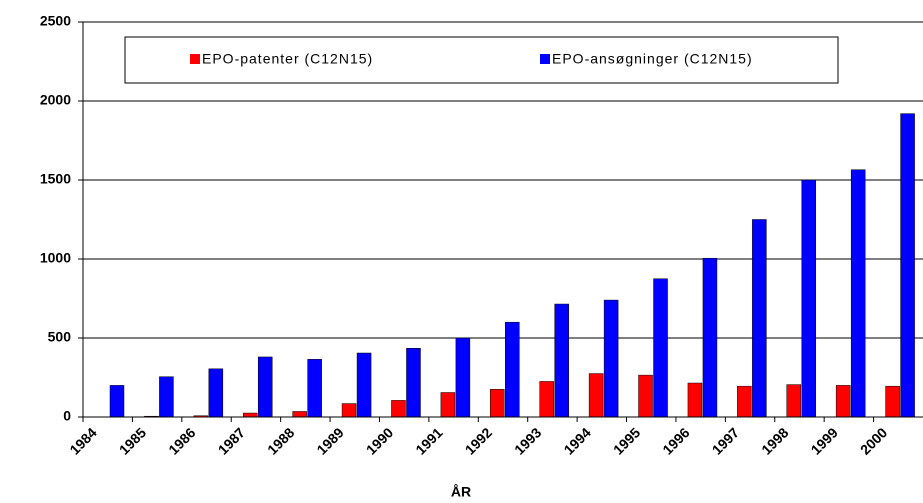  I want to click on y-tick-label: 2500, so click(55, 21).